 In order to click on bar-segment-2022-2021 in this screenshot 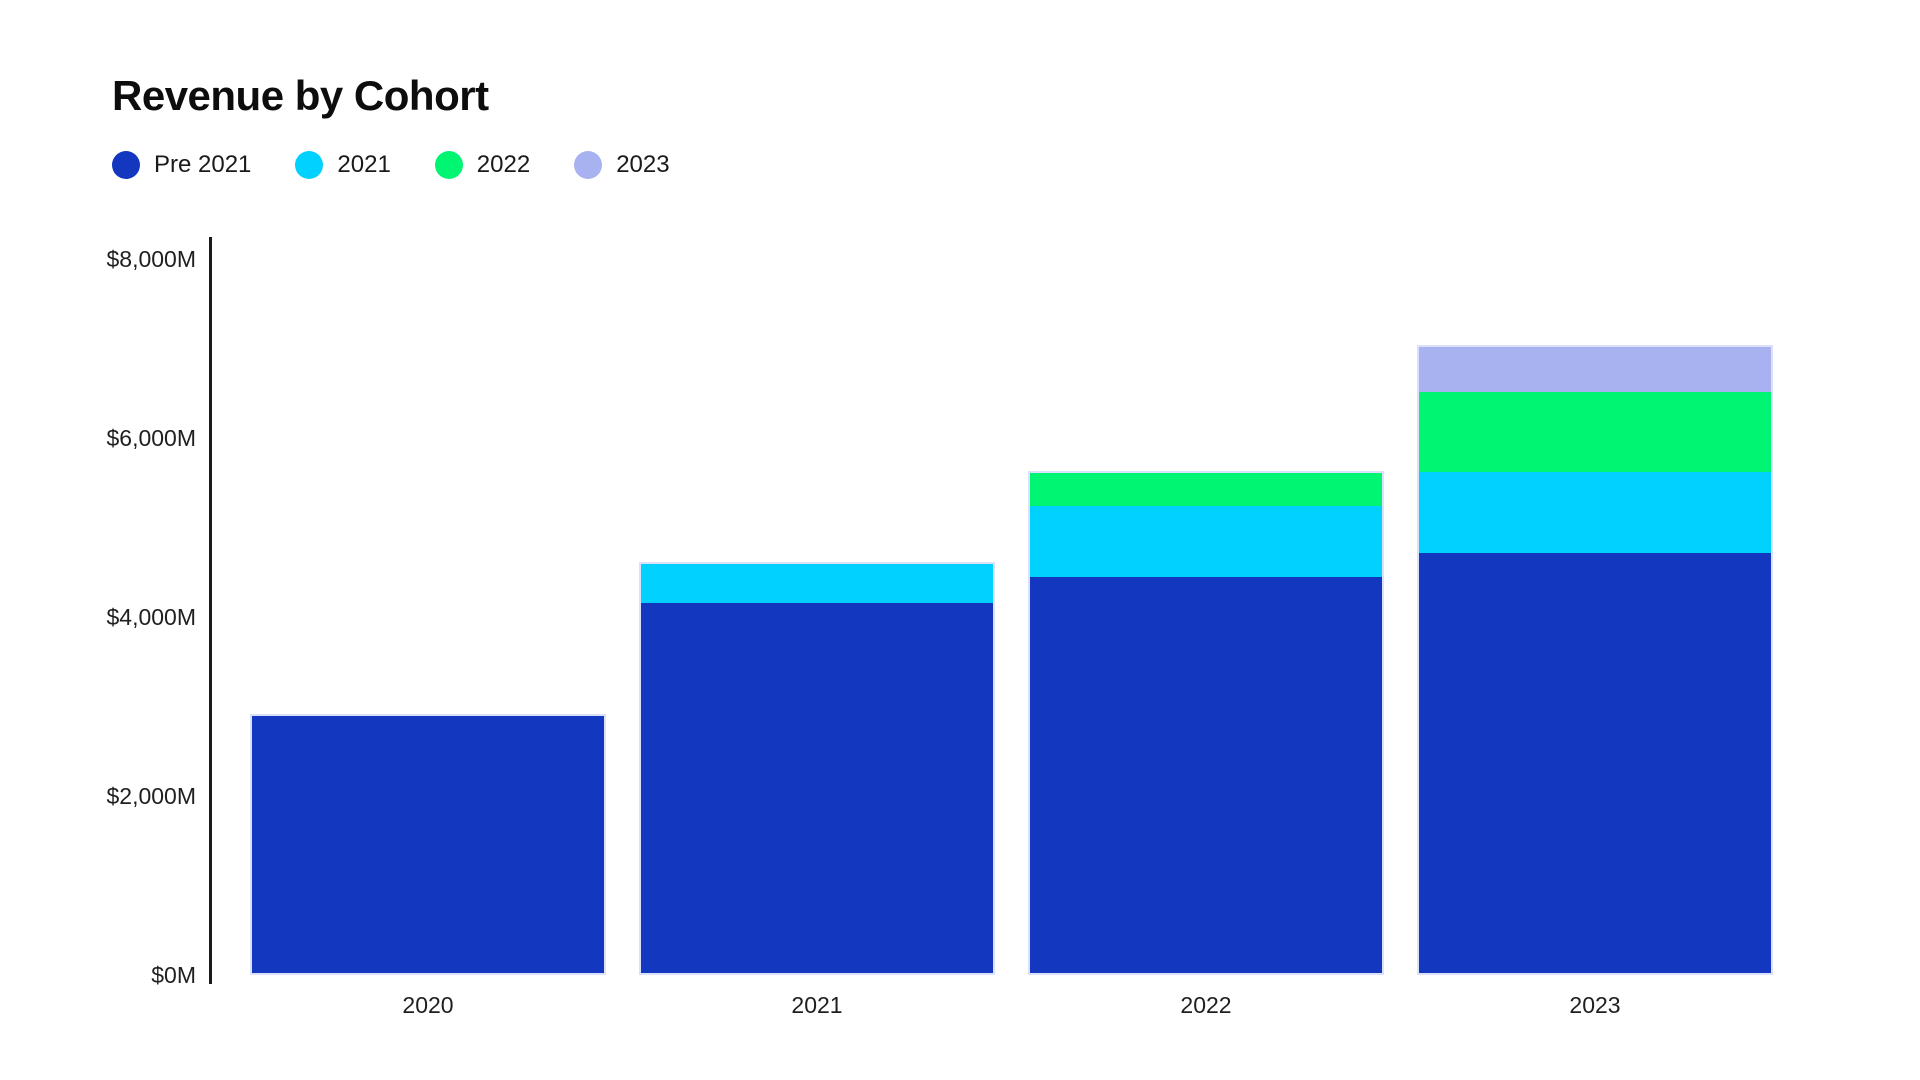, I will do `click(1206, 542)`.